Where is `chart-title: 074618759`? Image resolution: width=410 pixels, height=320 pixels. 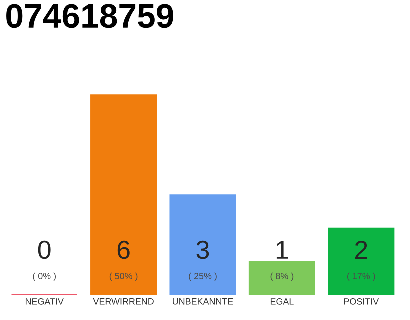 chart-title: 074618759 is located at coordinates (90, 16).